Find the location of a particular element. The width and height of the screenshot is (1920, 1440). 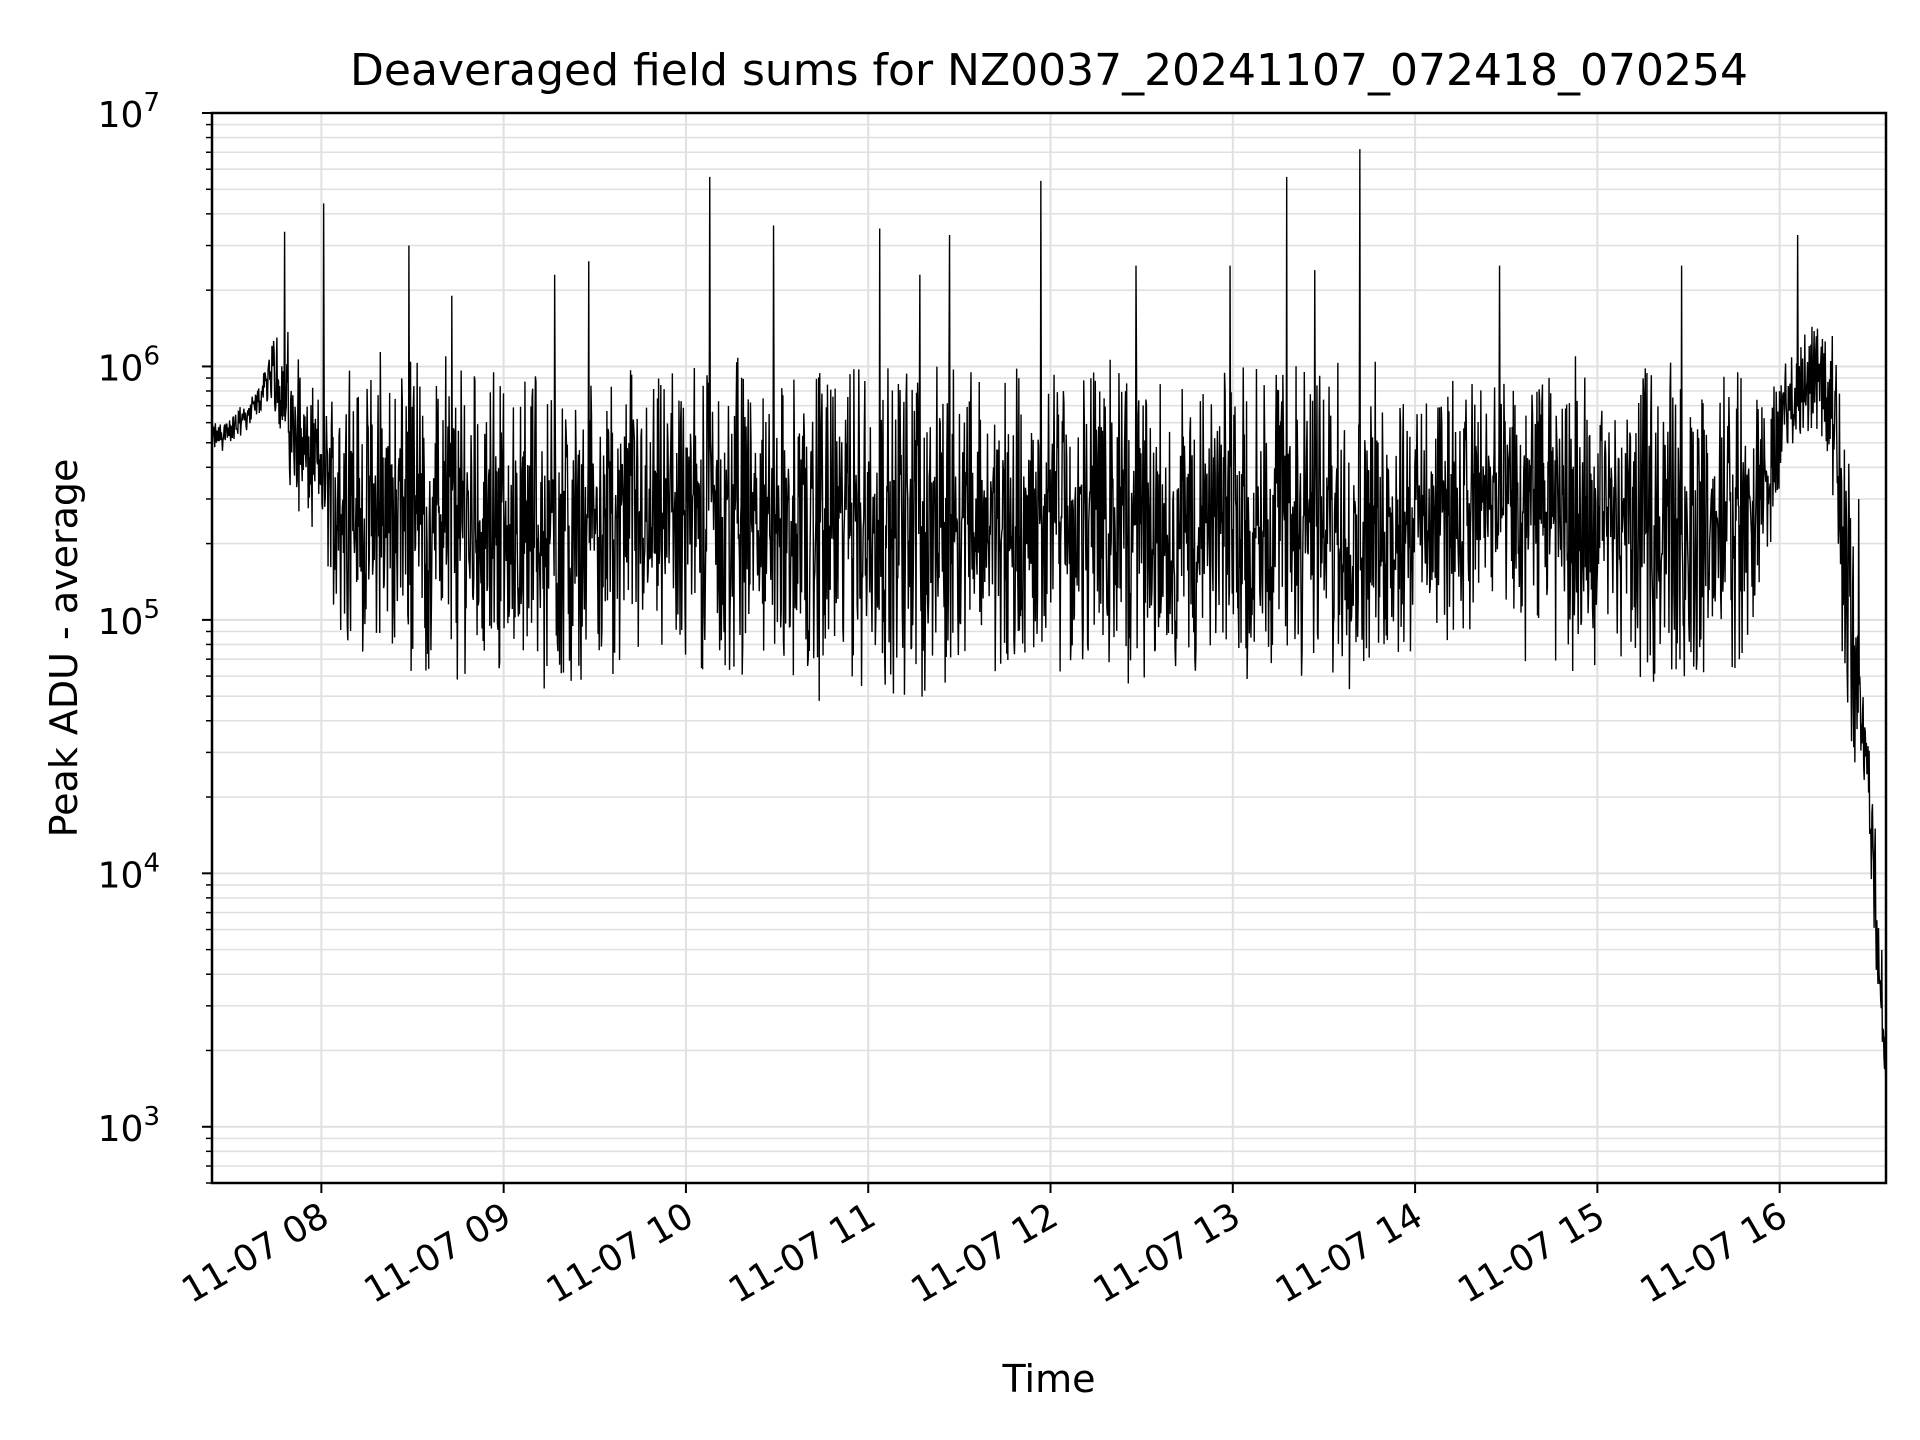

y-tick-label: 10⁶ is located at coordinates (129, 365).